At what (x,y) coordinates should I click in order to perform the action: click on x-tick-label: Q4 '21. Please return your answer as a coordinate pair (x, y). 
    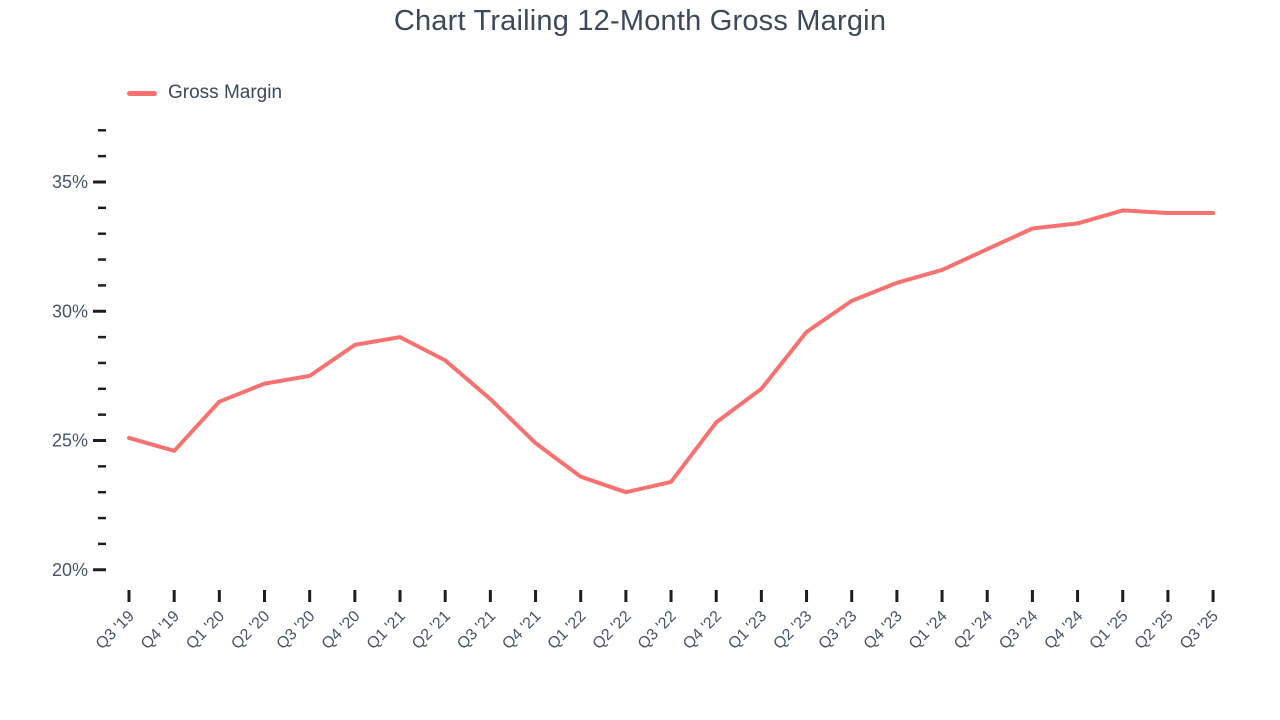
    Looking at the image, I should click on (521, 630).